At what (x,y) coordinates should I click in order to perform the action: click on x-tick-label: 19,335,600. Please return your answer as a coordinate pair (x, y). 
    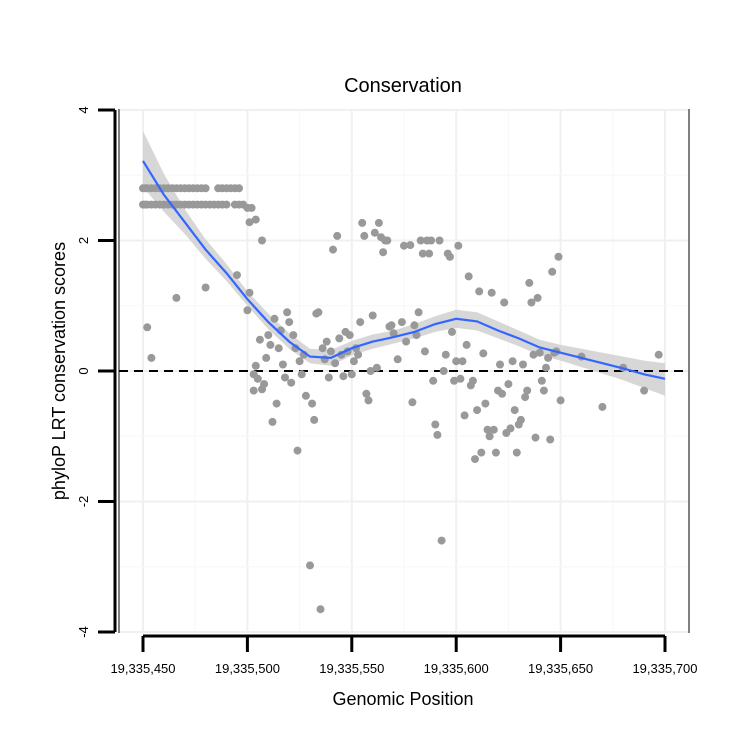
    Looking at the image, I should click on (456, 668).